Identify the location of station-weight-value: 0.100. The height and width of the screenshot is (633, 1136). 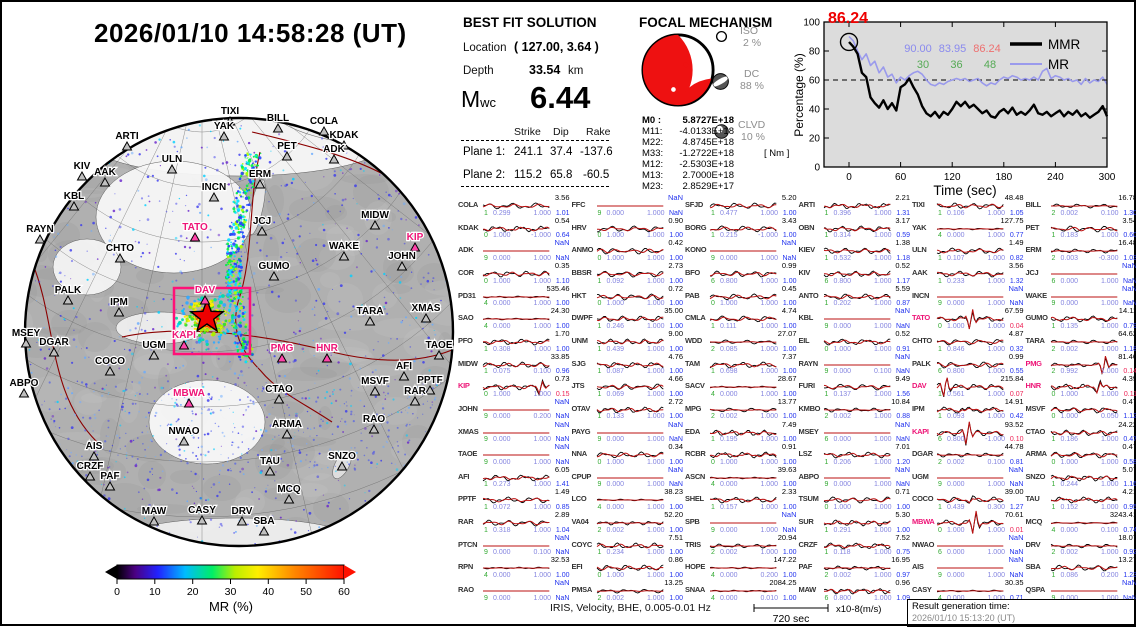
(873, 372).